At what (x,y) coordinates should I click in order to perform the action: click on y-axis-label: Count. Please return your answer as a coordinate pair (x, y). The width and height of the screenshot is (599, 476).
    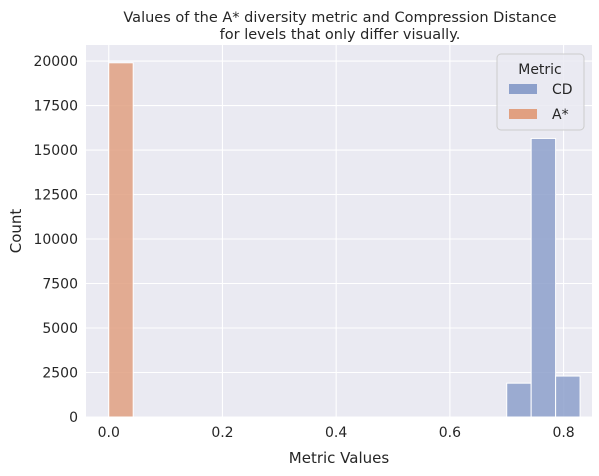
    Looking at the image, I should click on (16, 231).